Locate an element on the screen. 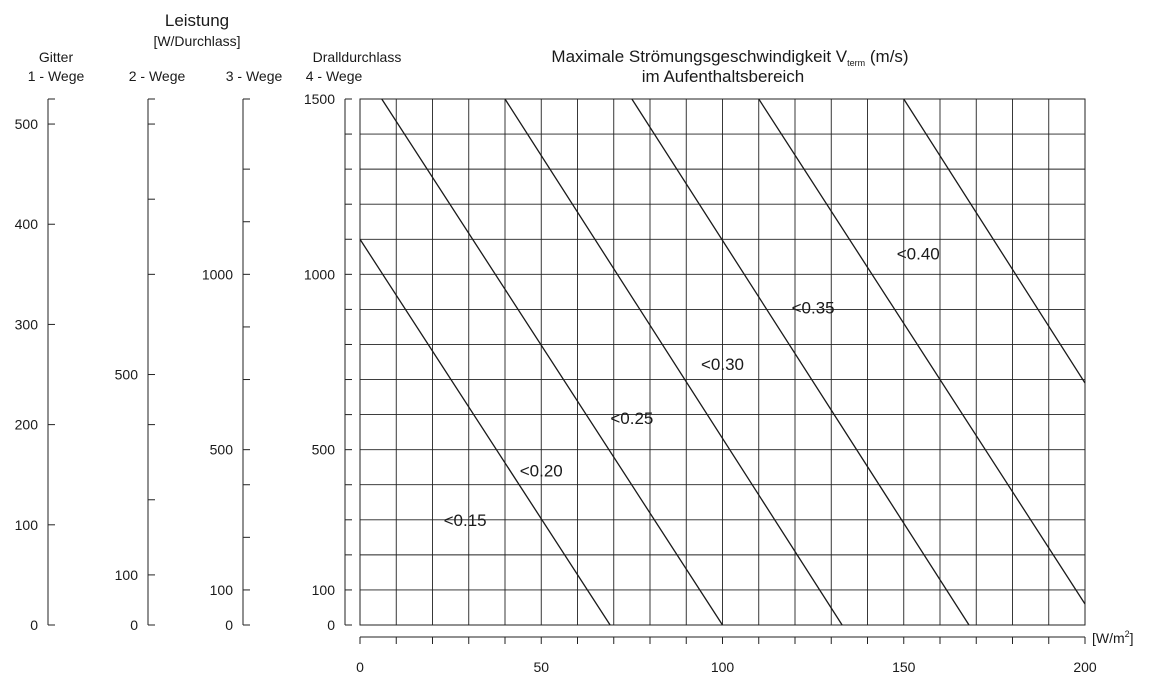 The width and height of the screenshot is (1150, 682). chart-title-unit: (m/s) is located at coordinates (886, 56).